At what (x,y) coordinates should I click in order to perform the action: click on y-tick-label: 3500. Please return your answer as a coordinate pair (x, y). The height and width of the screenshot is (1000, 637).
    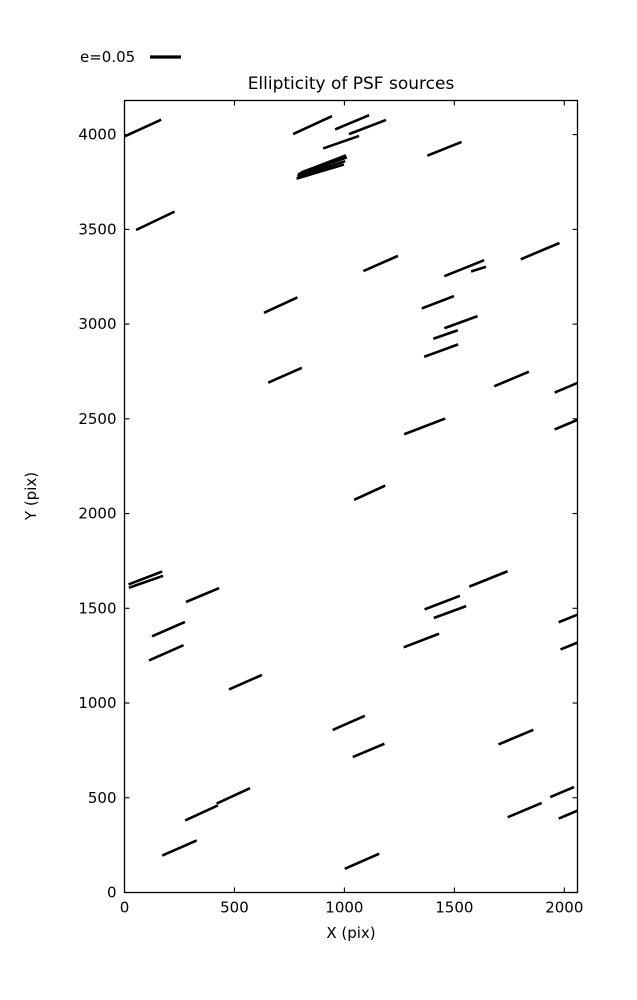
    Looking at the image, I should click on (97, 229).